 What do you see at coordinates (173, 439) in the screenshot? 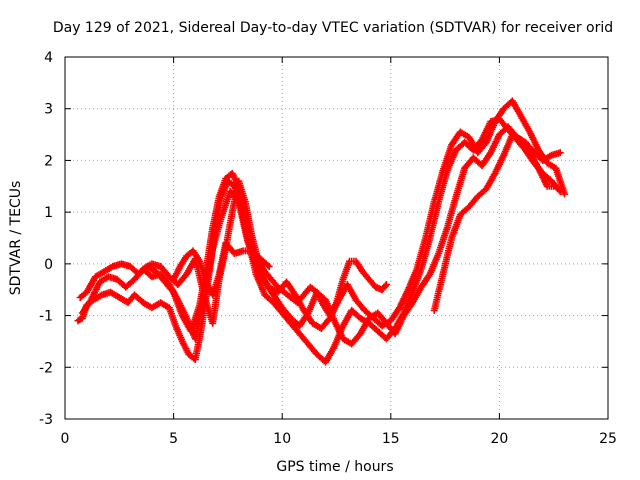
I see `x-tick-label: 5` at bounding box center [173, 439].